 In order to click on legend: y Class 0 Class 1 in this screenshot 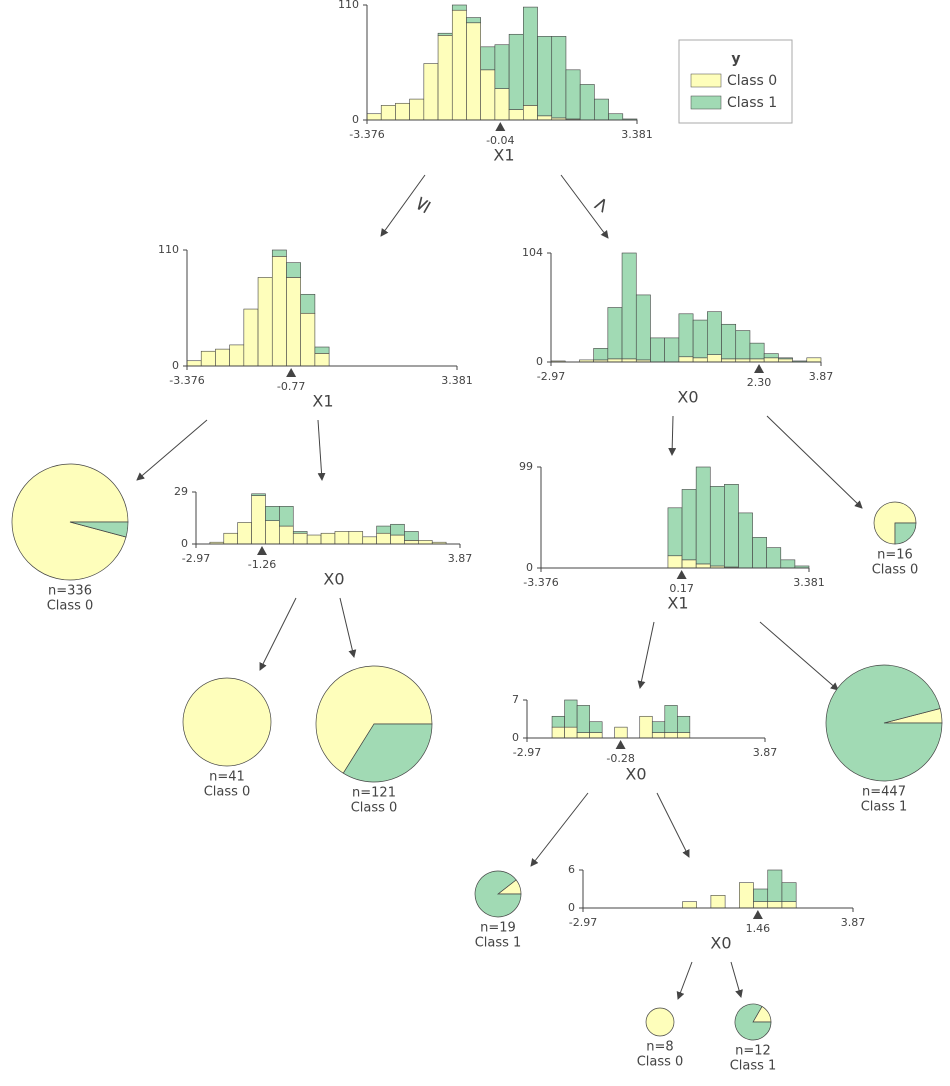, I will do `click(735, 81)`.